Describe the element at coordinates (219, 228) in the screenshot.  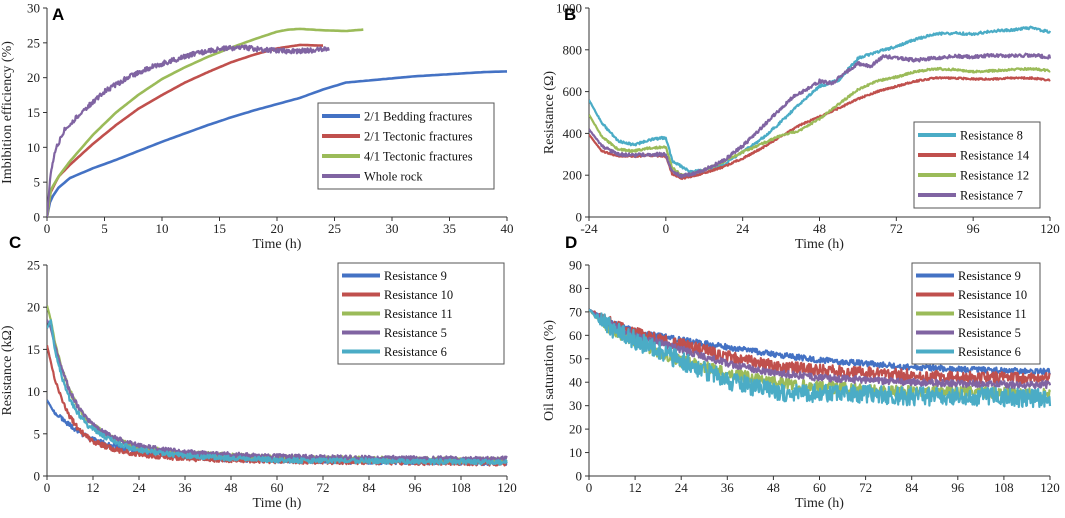
I see `x-tick-label: 15` at that location.